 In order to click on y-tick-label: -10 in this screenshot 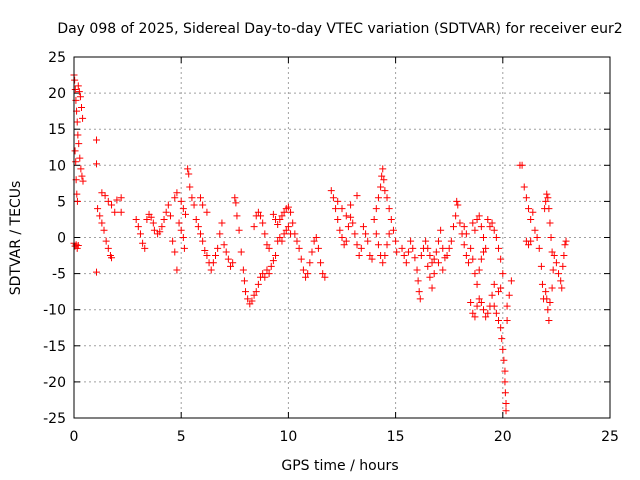, I will do `click(54, 311)`.